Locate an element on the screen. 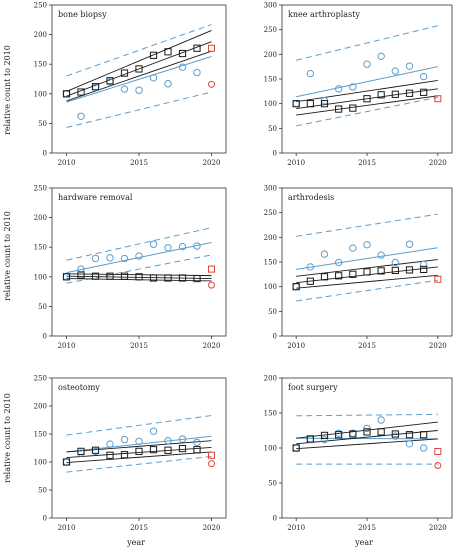 The width and height of the screenshot is (456, 550). panel-title: hardware removal is located at coordinates (95, 197).